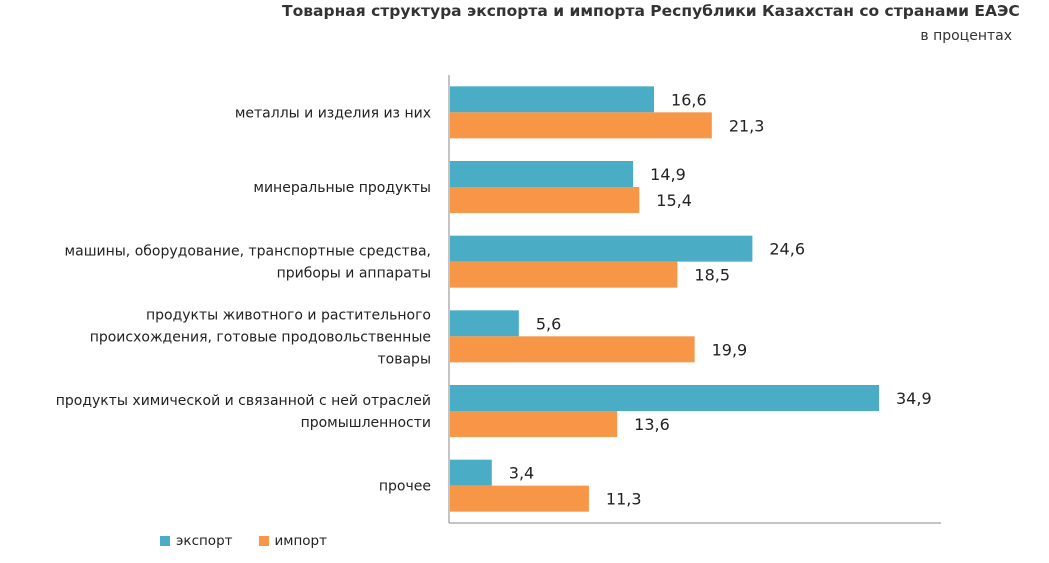 The width and height of the screenshot is (1049, 563). Describe the element at coordinates (668, 174) in the screenshot. I see `value-label-export-1: 14,9` at that location.